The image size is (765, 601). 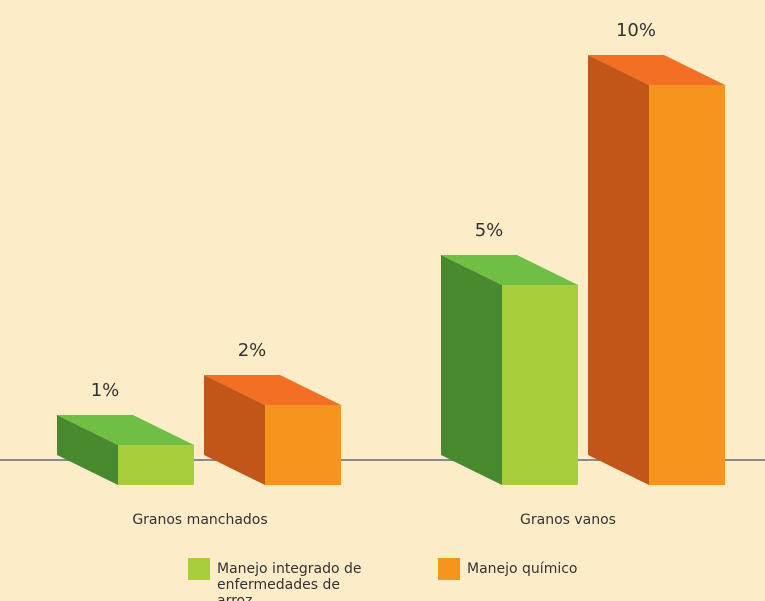 What do you see at coordinates (105, 390) in the screenshot?
I see `value-label: 1%` at bounding box center [105, 390].